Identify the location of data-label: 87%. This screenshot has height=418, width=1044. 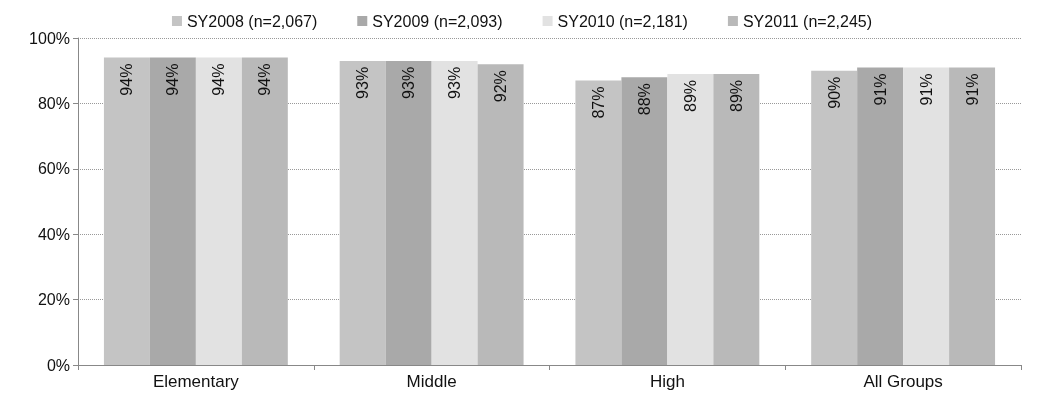
(598, 102).